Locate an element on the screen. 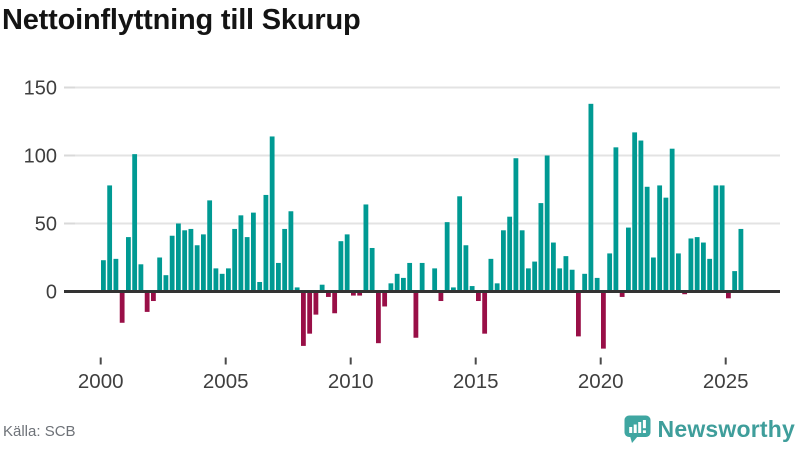 Image resolution: width=800 pixels, height=450 pixels. x-axis-labels: 2000 2005 2010 2015 2020 2025 is located at coordinates (413, 381).